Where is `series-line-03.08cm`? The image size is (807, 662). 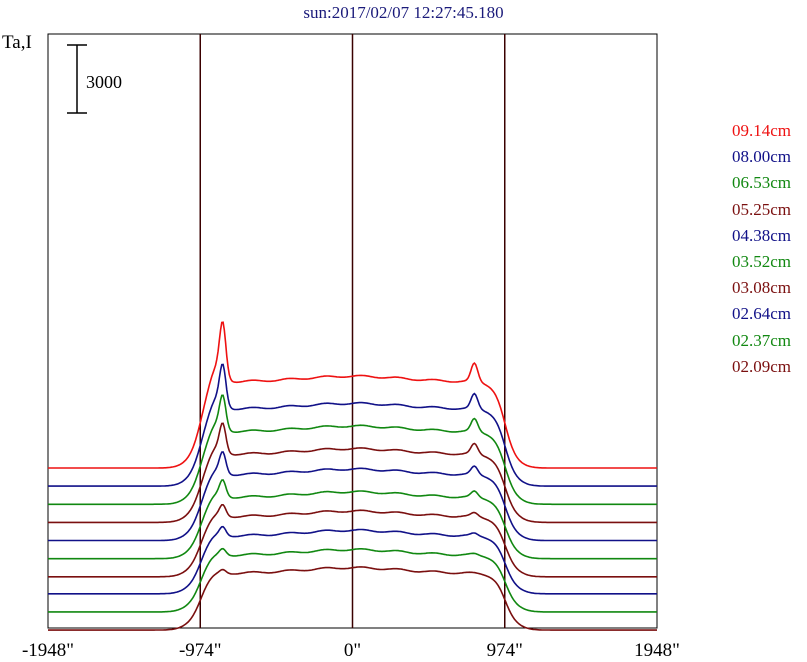 series-line-03.08cm is located at coordinates (352, 541).